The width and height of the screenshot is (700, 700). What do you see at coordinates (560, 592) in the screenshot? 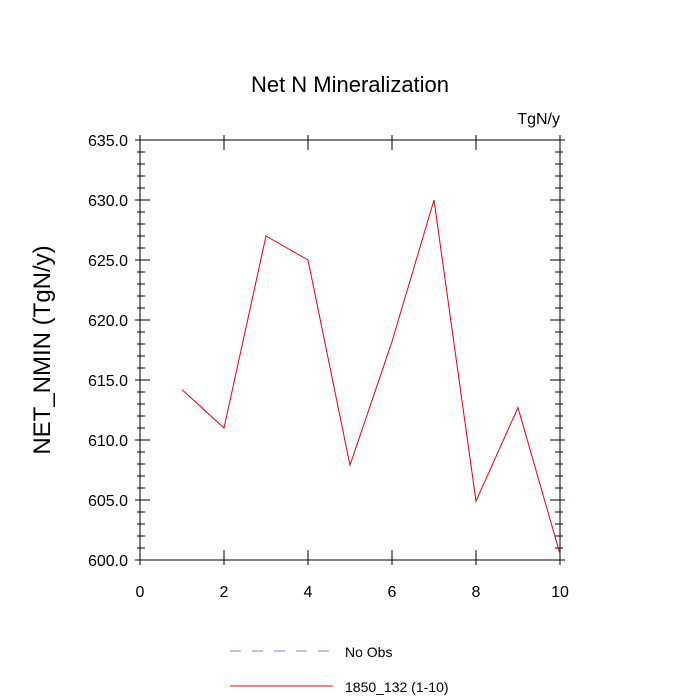
I see `x-tick-label: 10` at bounding box center [560, 592].